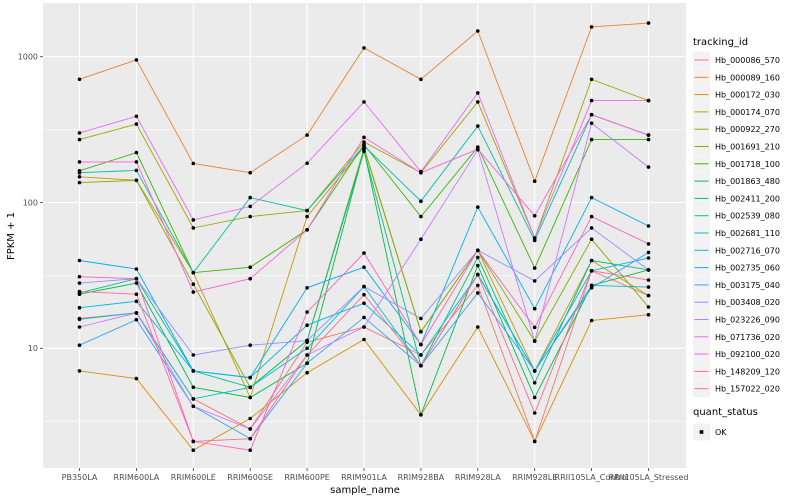  I want to click on svg-text: Hb_000086_570, so click(747, 60).